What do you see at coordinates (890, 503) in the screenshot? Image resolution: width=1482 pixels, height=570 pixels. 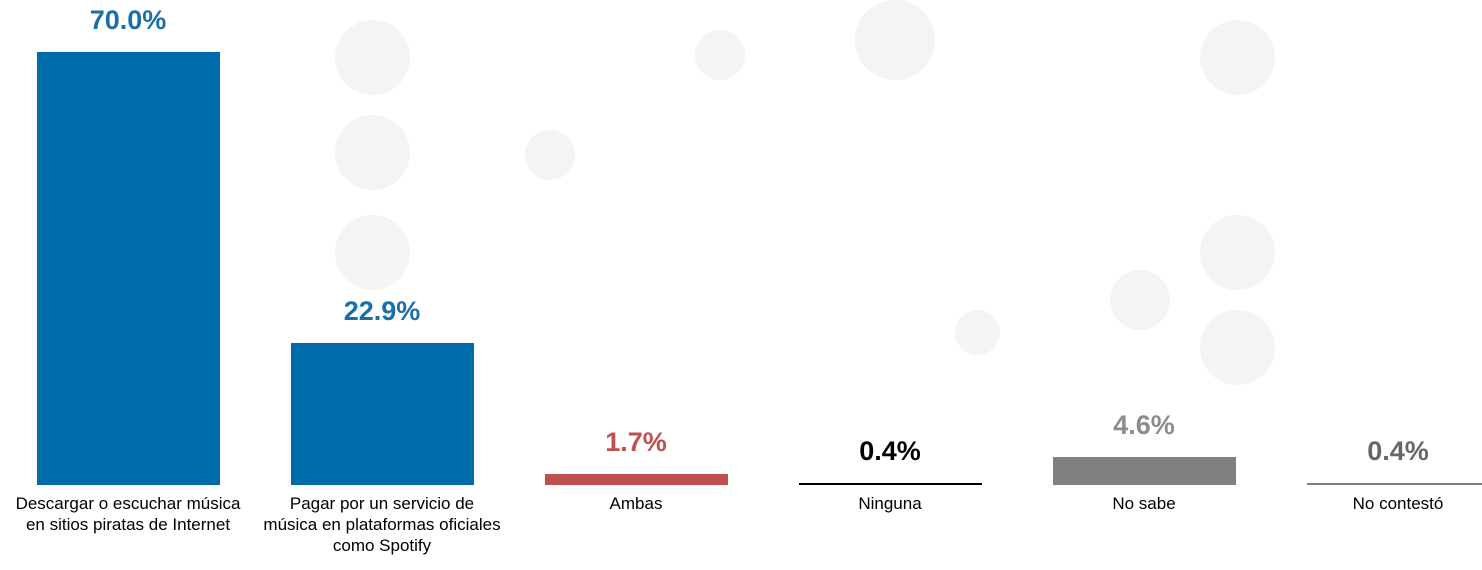 I see `category-label: Ninguna` at bounding box center [890, 503].